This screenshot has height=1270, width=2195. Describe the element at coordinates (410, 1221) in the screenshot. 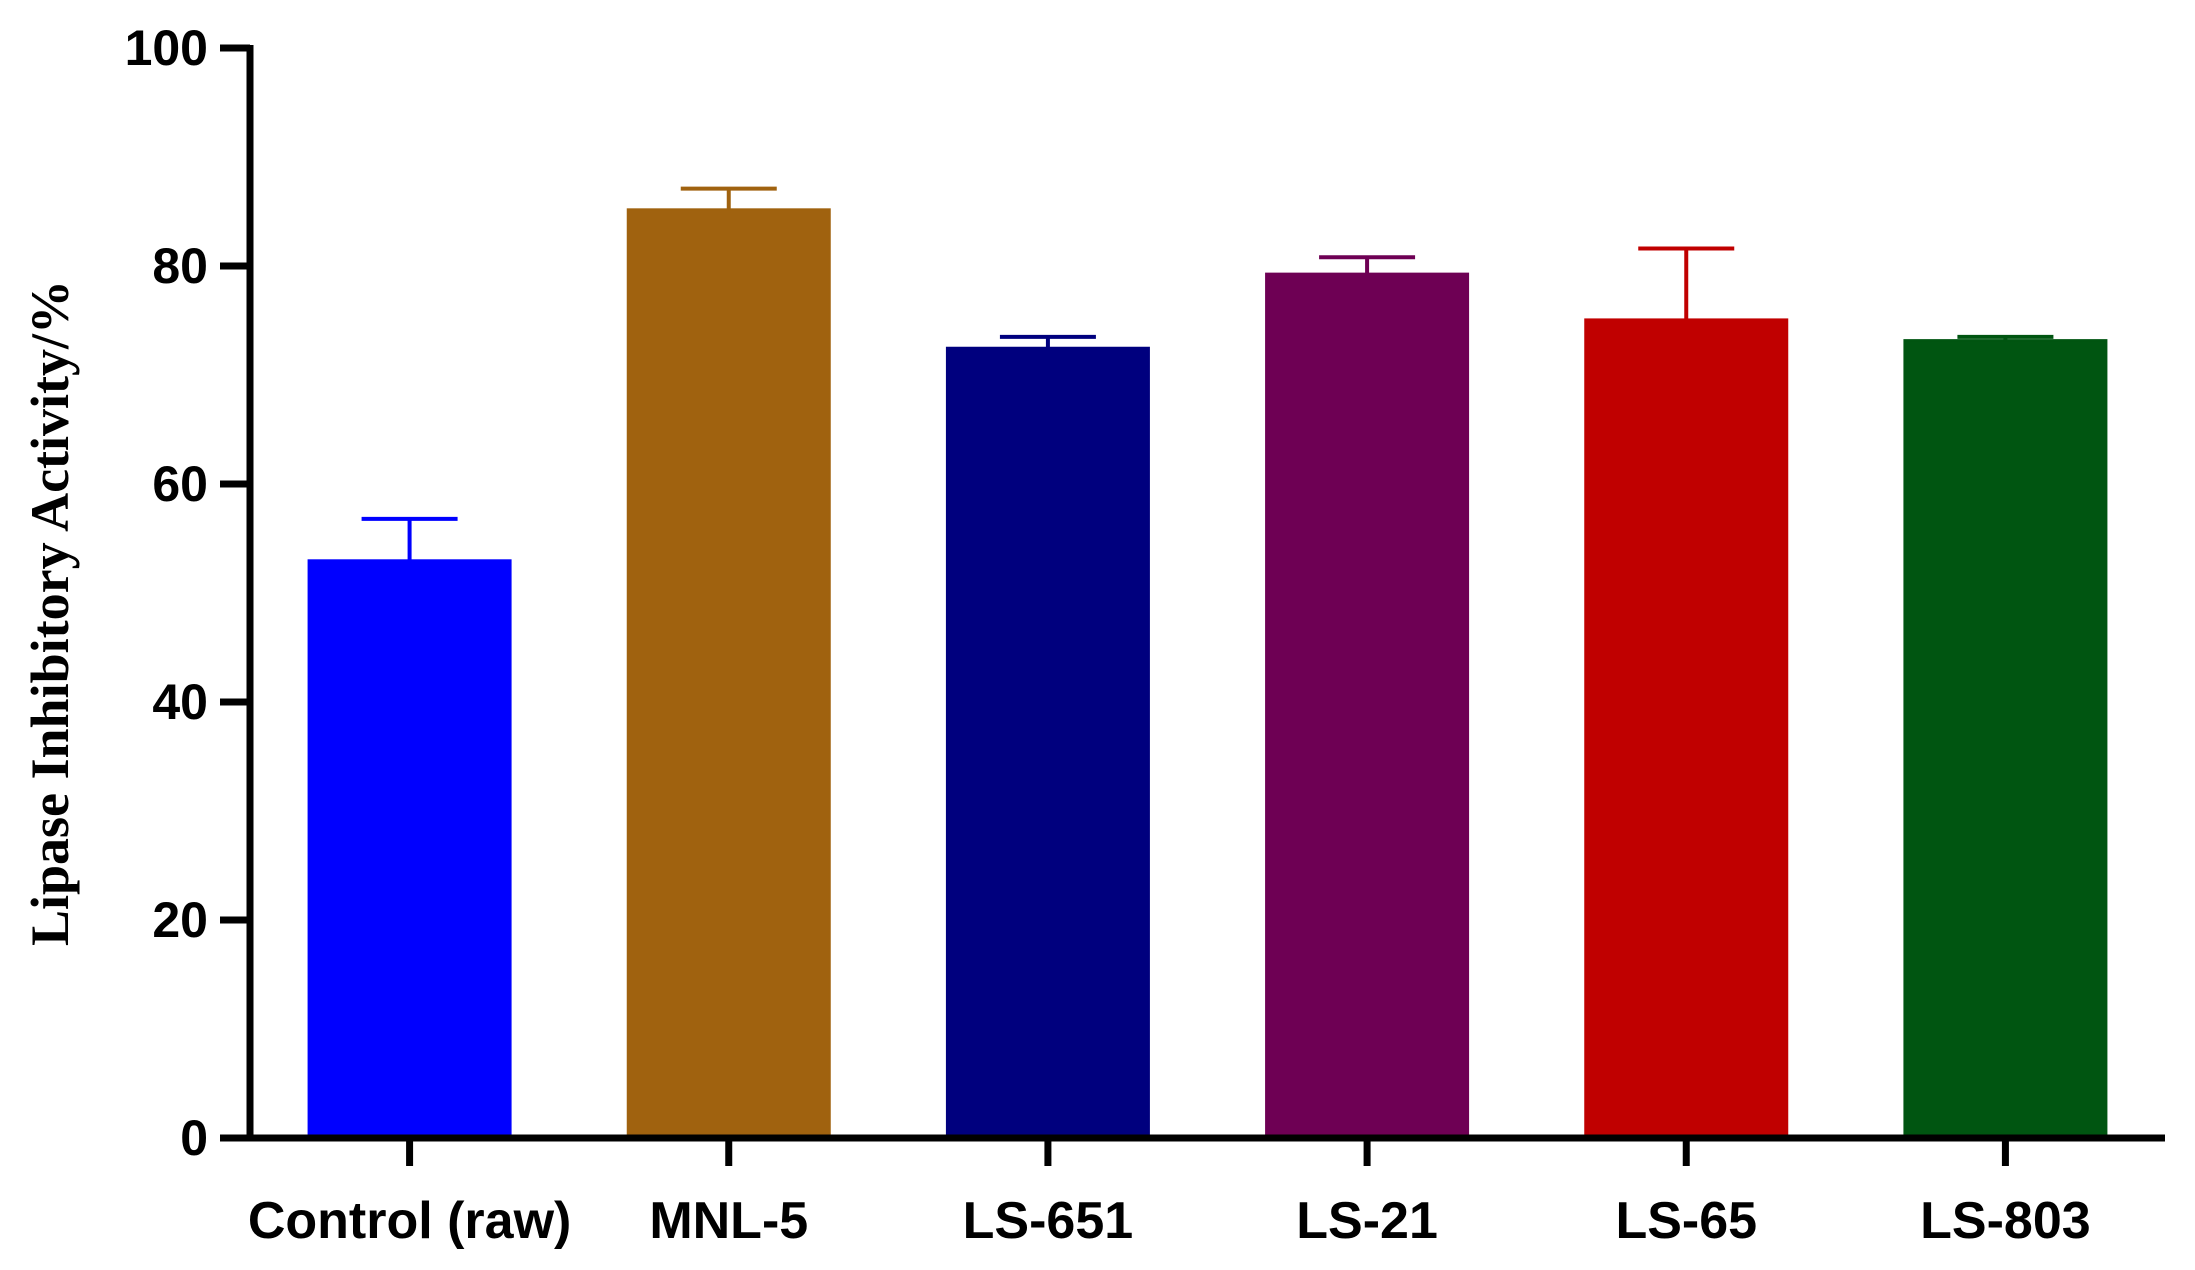

I see `x-tick-label-control-raw: Control (raw)` at that location.